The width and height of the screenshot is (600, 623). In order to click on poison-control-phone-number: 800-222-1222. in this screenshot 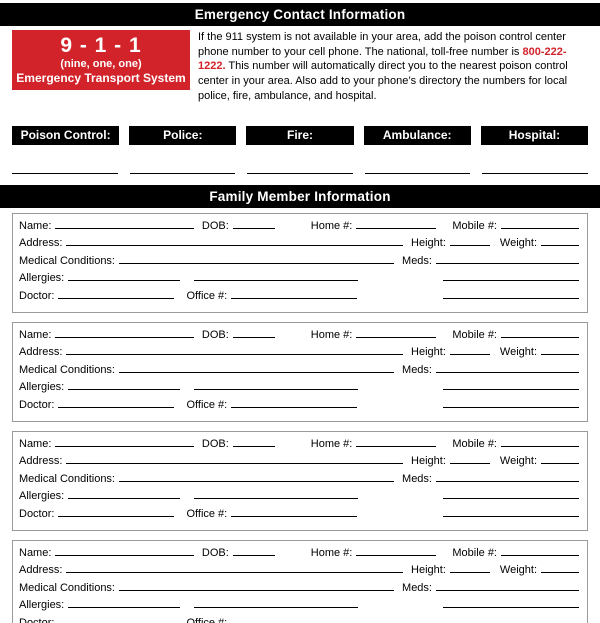, I will do `click(382, 59)`.